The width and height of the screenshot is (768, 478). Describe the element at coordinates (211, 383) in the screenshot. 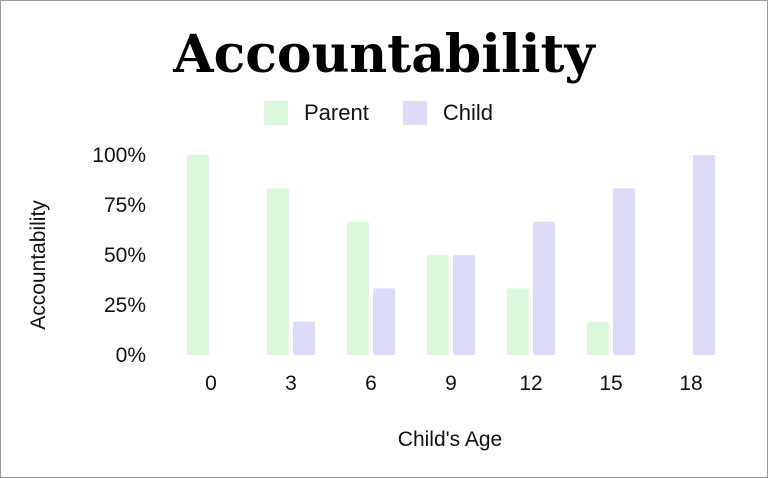

I see `x-tick-label-0: 0` at that location.